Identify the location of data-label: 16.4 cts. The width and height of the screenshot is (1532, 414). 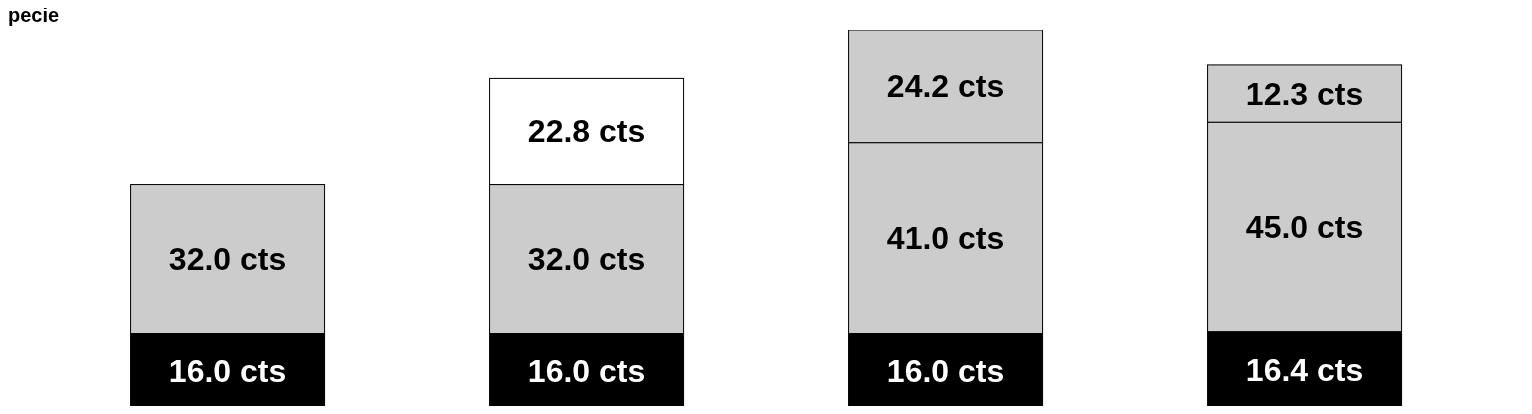
(1304, 369).